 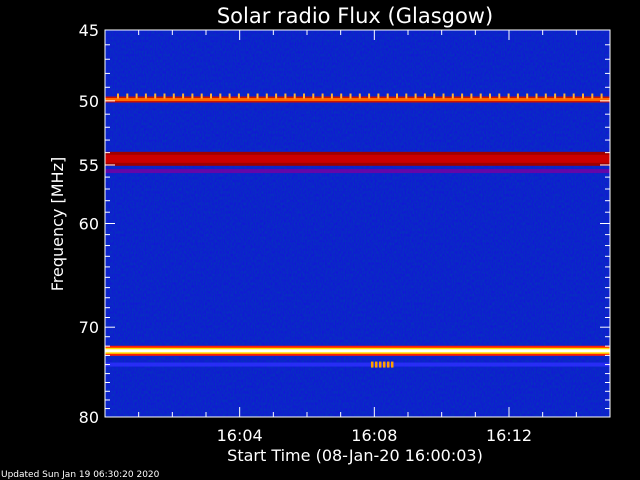 I want to click on y-tick-label: 45, so click(x=89, y=30).